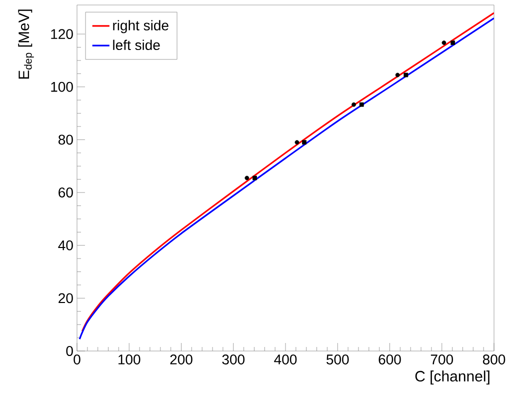 The image size is (510, 406). I want to click on legend-label: right side, so click(140, 27).